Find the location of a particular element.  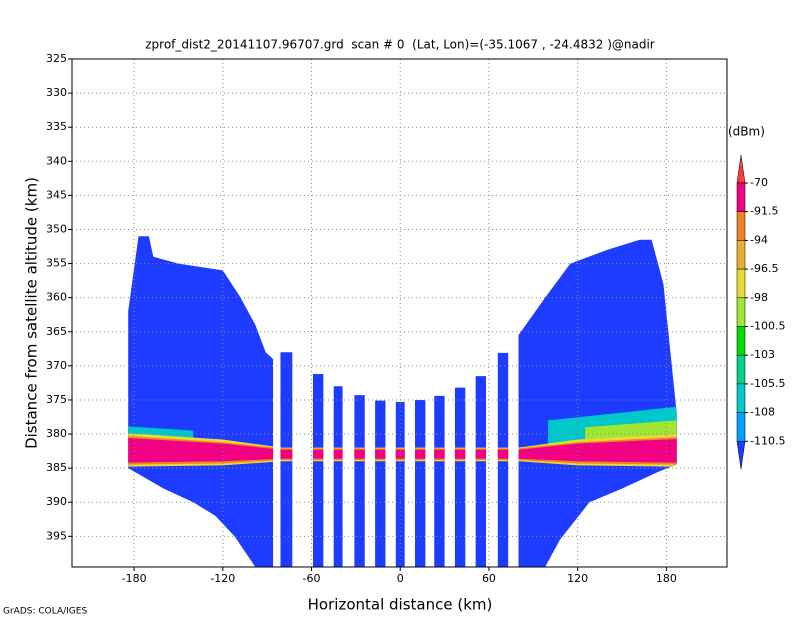

colorbar-label: -96.5 is located at coordinates (764, 268).